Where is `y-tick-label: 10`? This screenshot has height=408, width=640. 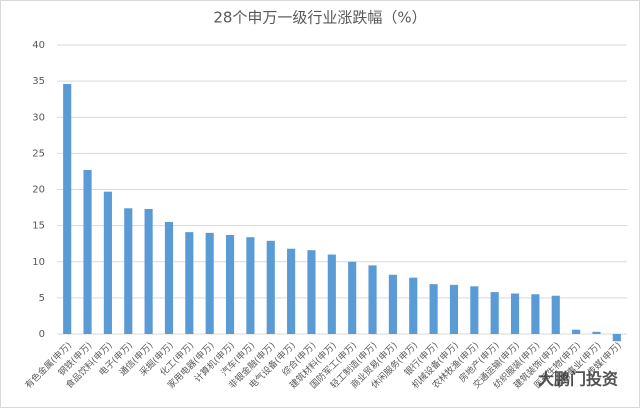 y-tick-label: 10 is located at coordinates (38, 262).